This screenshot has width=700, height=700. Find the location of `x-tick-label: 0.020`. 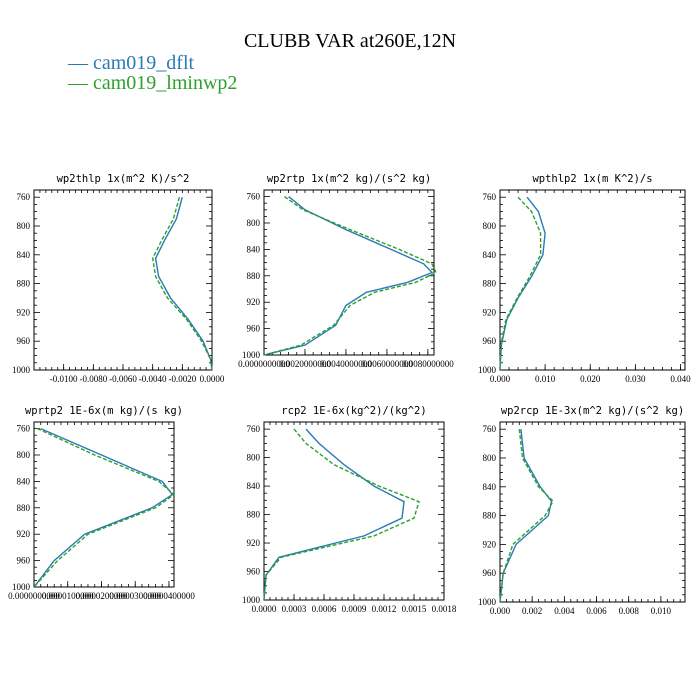

x-tick-label: 0.020 is located at coordinates (590, 379).